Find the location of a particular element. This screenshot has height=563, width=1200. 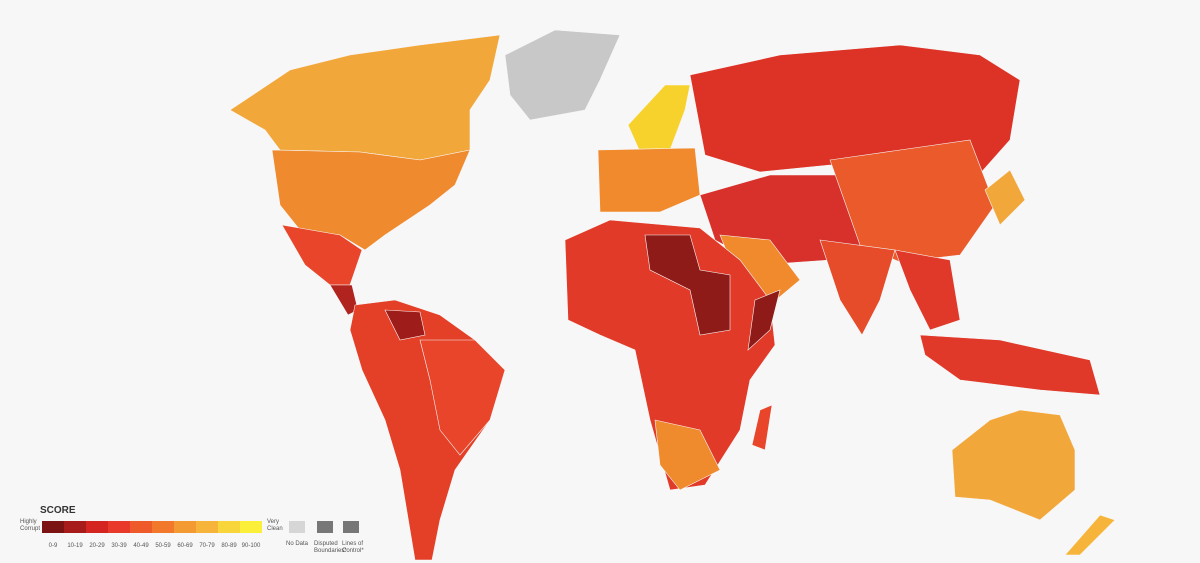

disputed-swatch is located at coordinates (325, 527).